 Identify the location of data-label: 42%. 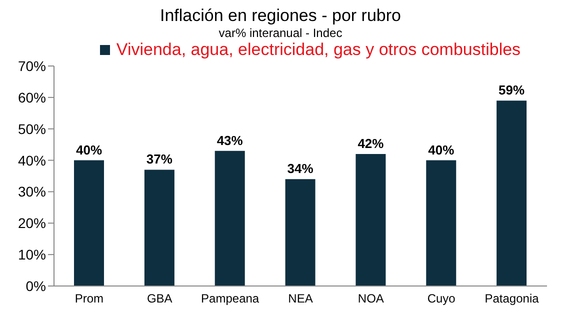
(371, 143).